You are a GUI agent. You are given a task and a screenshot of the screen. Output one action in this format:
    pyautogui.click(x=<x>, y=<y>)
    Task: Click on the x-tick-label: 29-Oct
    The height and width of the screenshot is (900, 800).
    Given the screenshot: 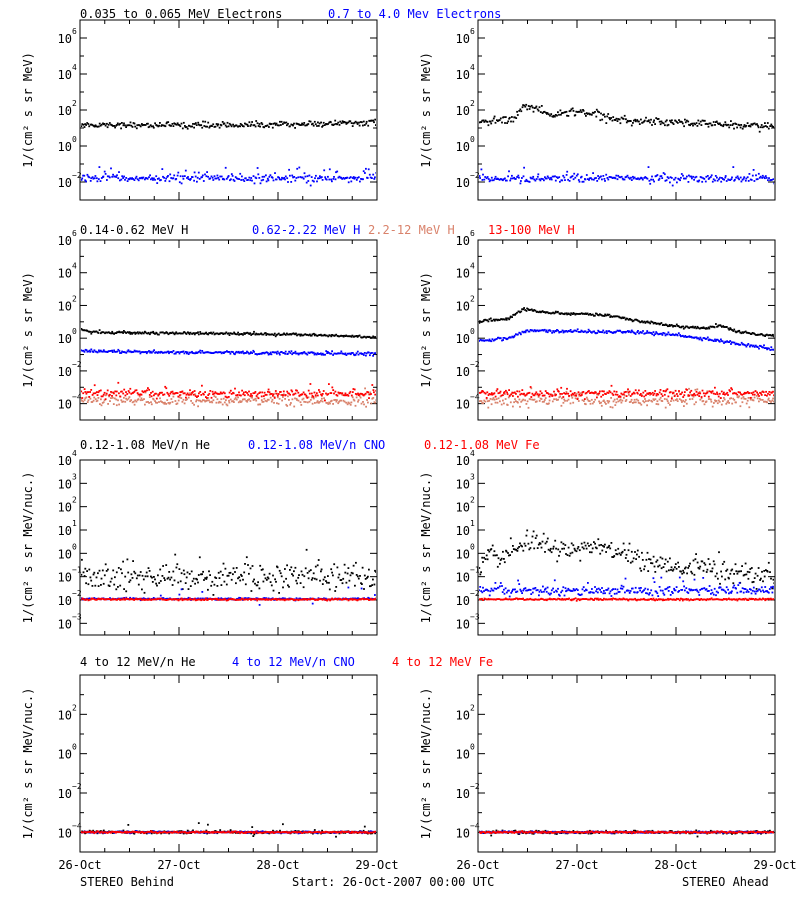 What is the action you would take?
    pyautogui.click(x=376, y=865)
    